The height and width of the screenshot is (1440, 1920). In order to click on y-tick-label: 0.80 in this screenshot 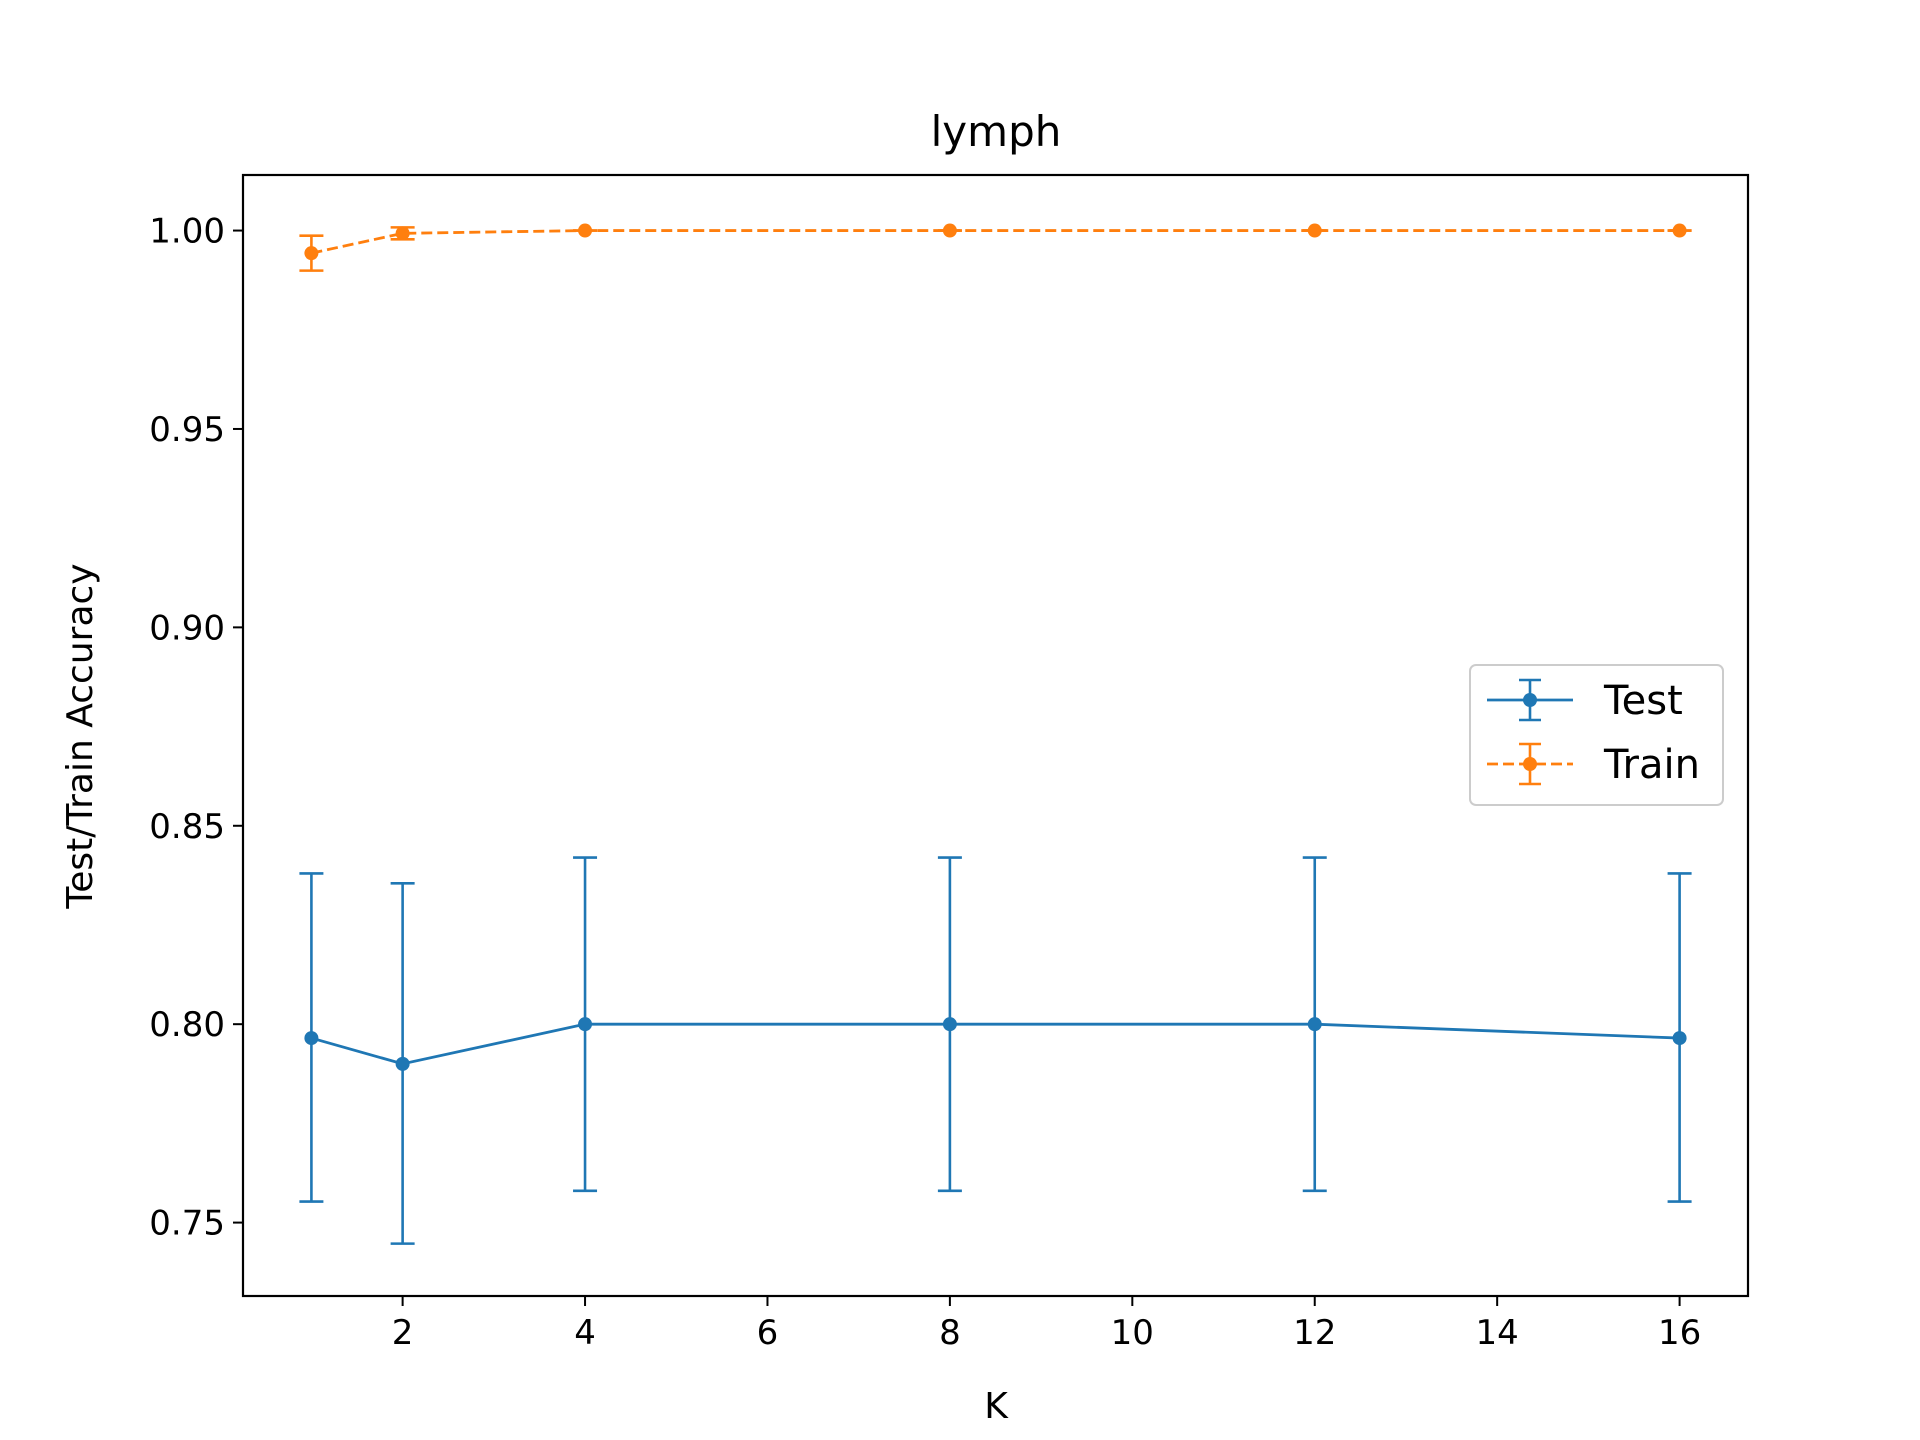, I will do `click(187, 1025)`.